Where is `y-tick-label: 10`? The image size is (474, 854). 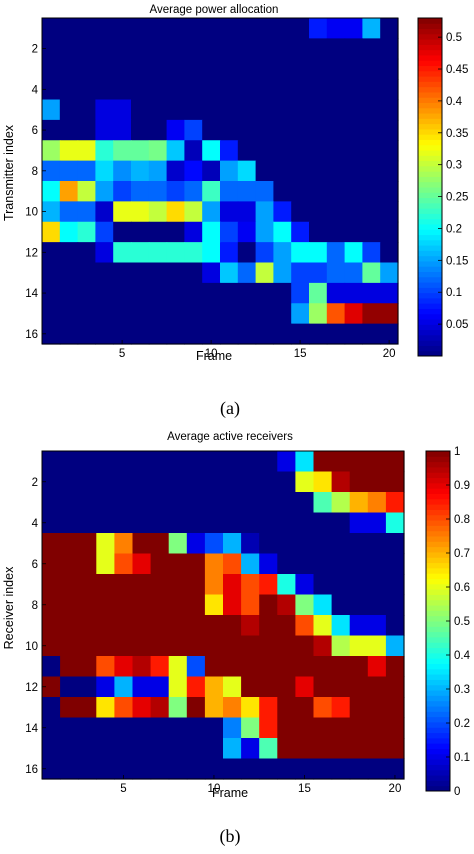 y-tick-label: 10 is located at coordinates (31, 647).